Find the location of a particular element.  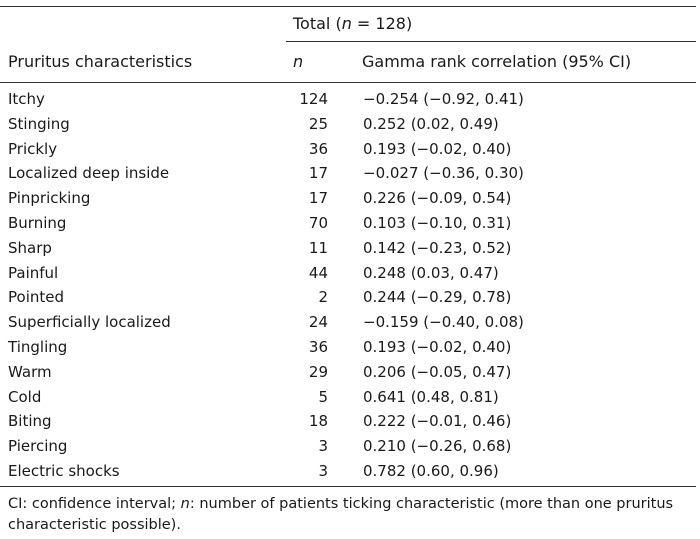

footnote-n-symbol: n is located at coordinates (185, 504).